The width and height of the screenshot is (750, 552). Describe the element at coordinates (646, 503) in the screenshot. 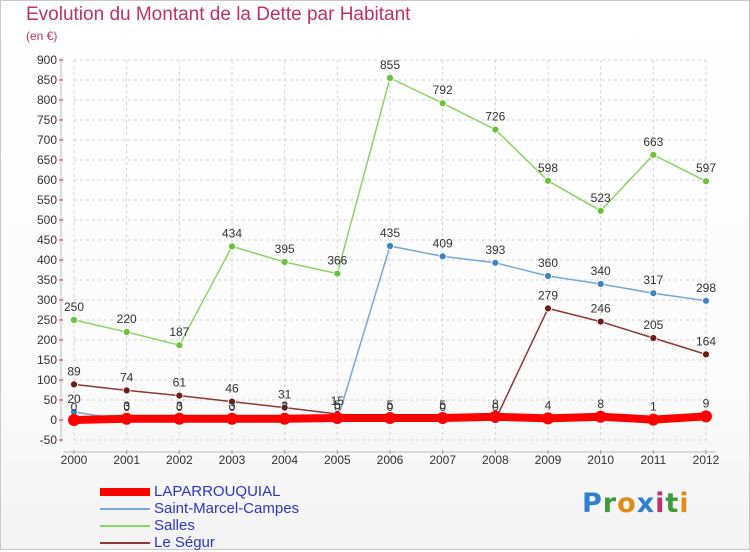

I see `logo-letter: x` at that location.